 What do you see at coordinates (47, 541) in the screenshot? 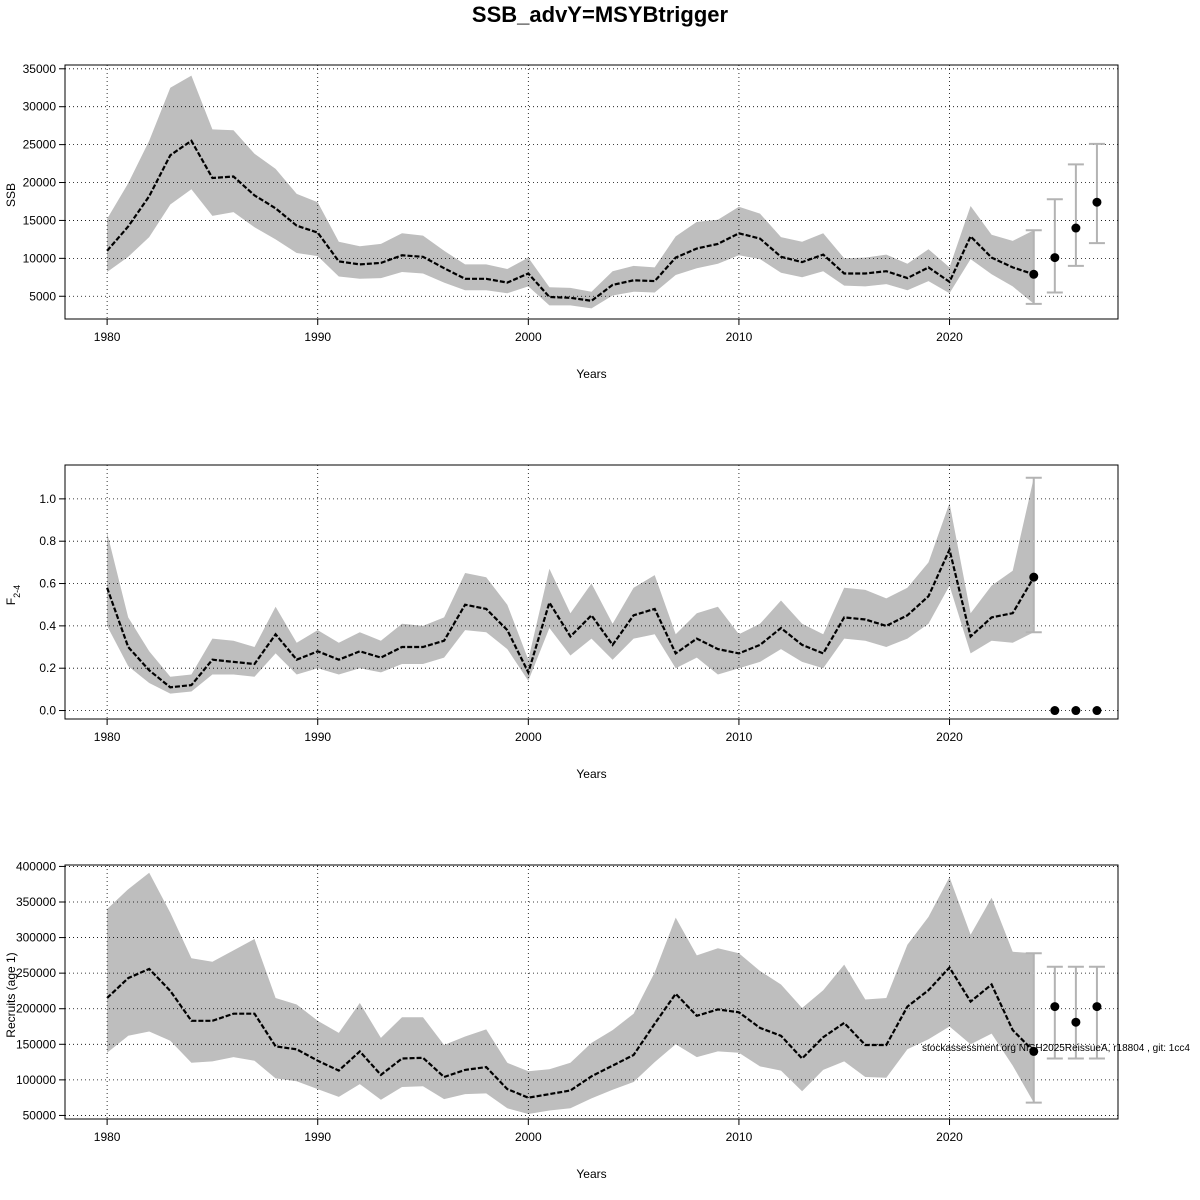
I see `y-tick-label: 0.8` at bounding box center [47, 541].